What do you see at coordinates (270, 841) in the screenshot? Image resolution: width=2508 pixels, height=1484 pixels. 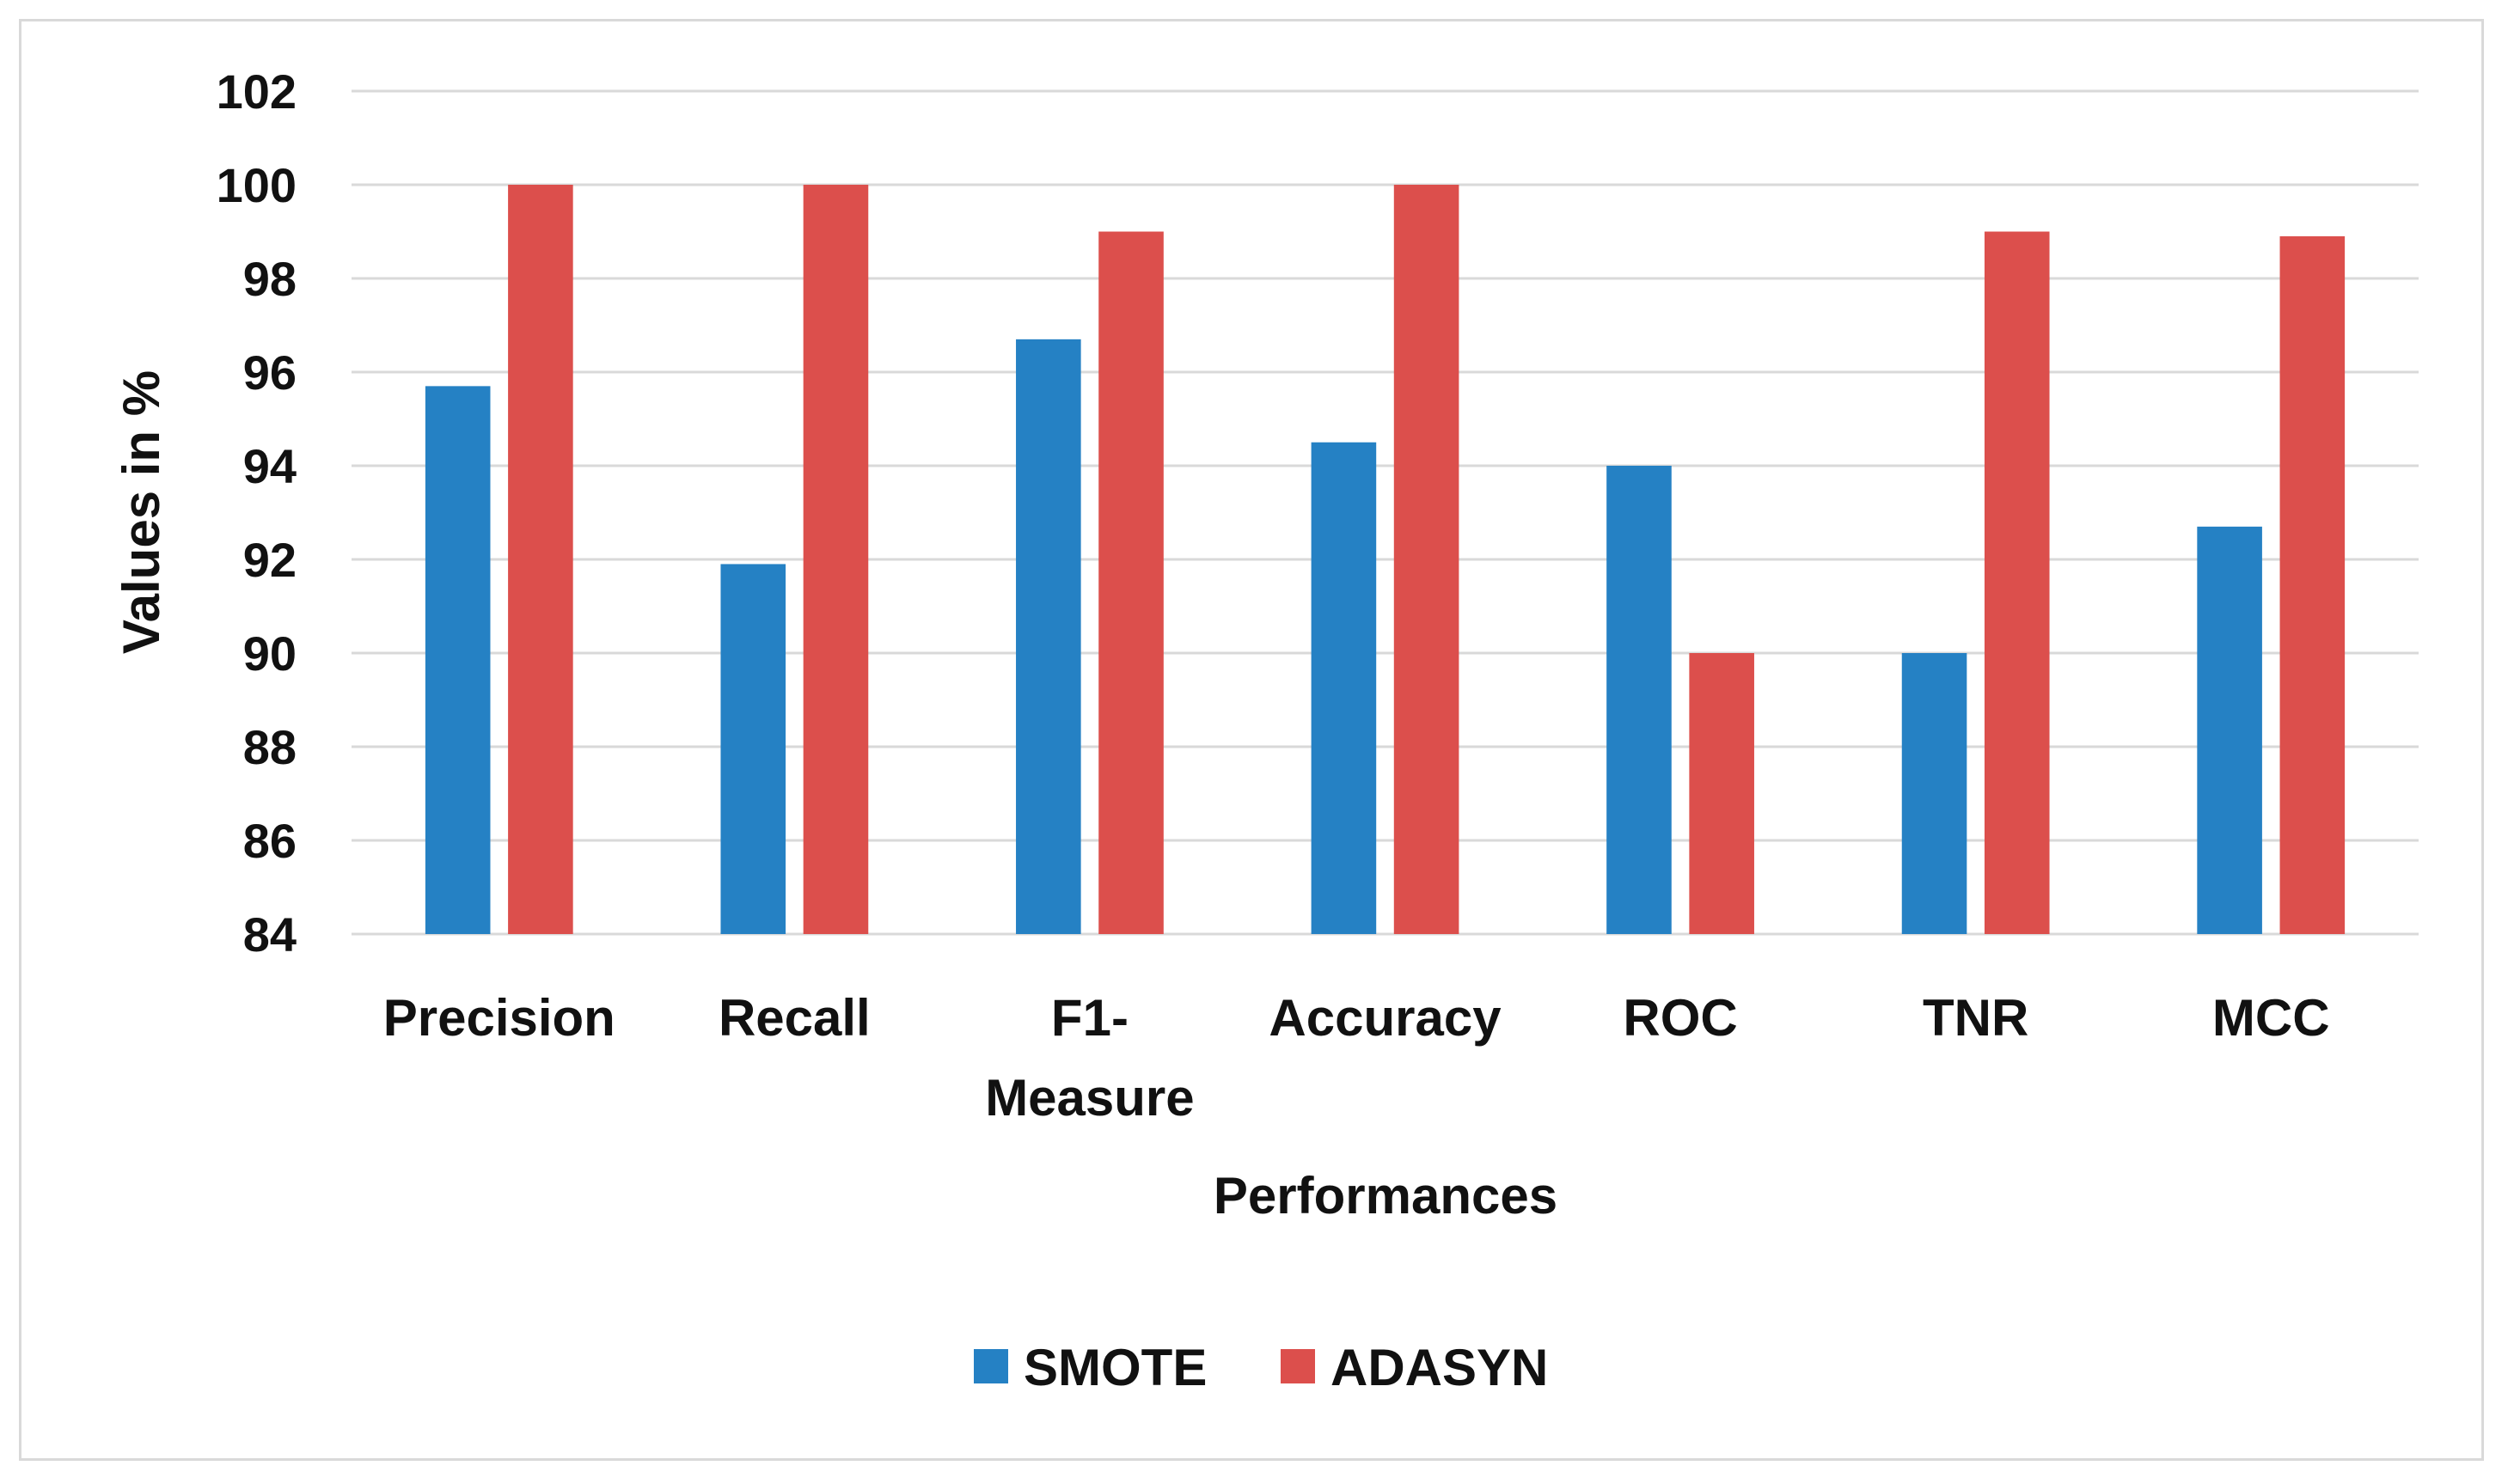 I see `y-tick-label: 86` at bounding box center [270, 841].